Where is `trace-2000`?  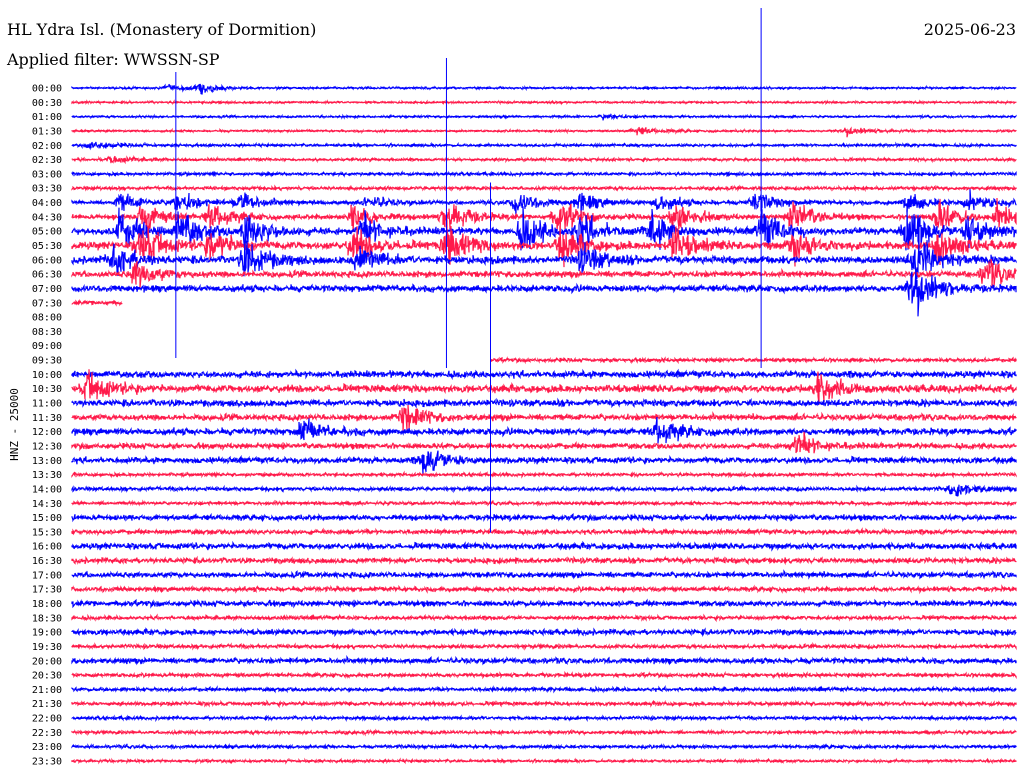
trace-2000 is located at coordinates (544, 660).